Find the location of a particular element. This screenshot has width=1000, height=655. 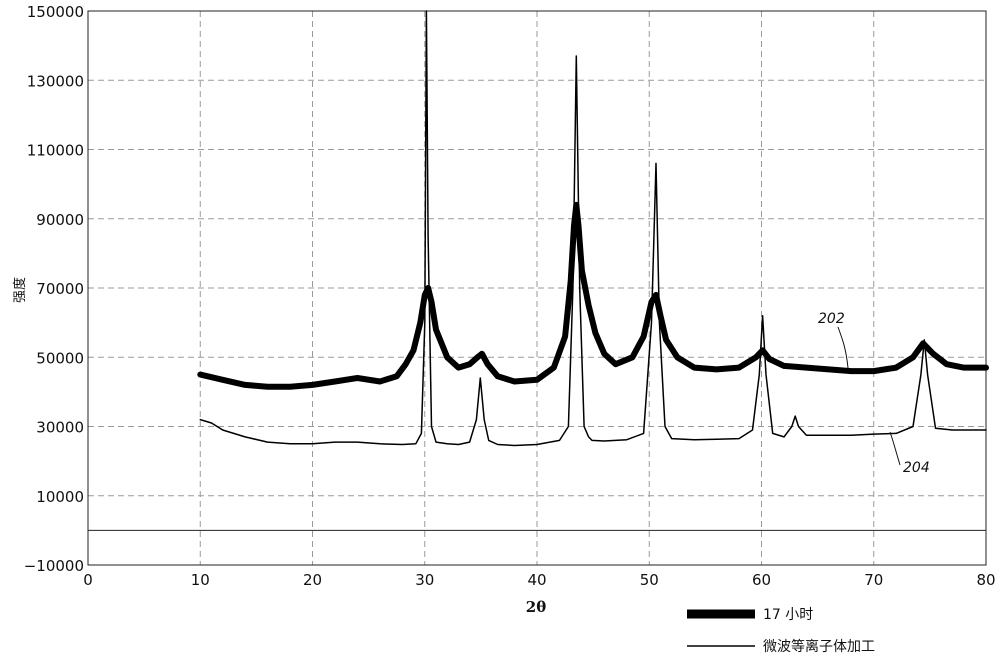

callouts: 202 204 is located at coordinates (874, 393).